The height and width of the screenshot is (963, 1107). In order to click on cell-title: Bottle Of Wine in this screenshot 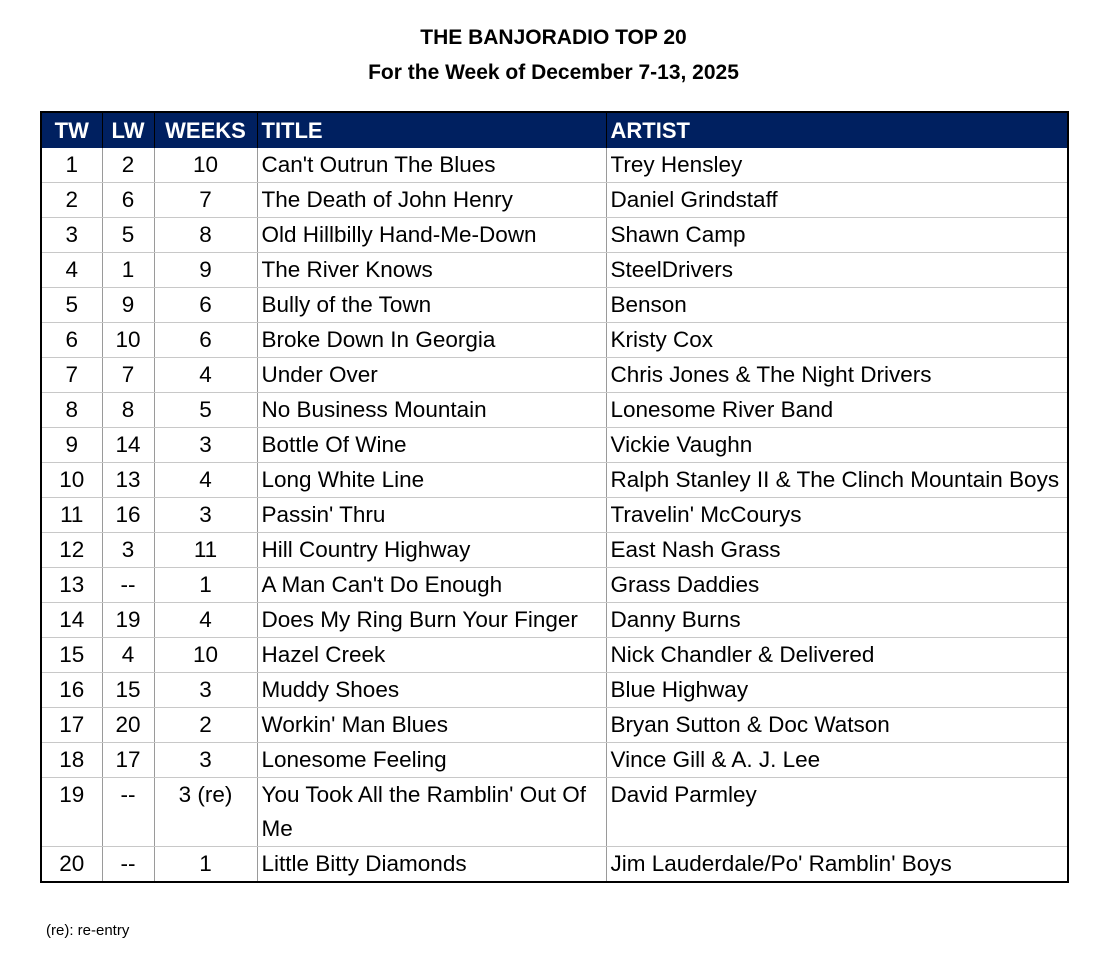, I will do `click(432, 445)`.